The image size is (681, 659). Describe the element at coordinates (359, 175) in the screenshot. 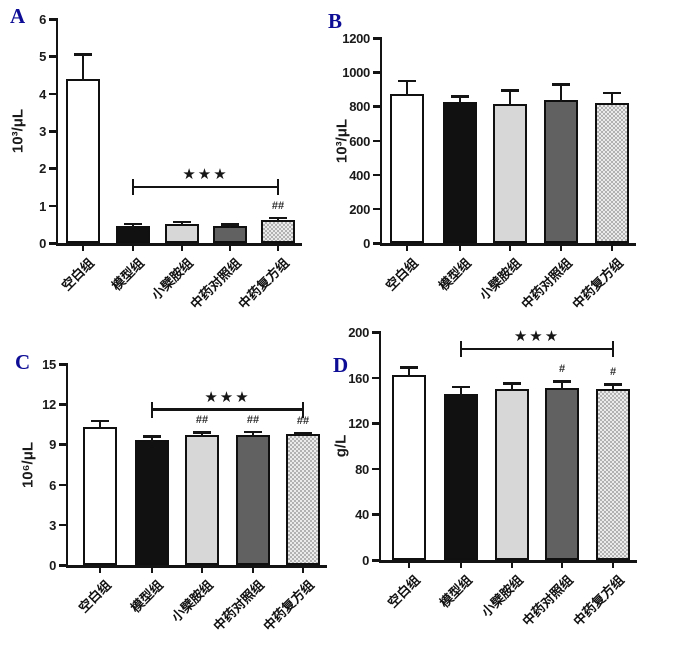

I see `y-tick-label: 400` at that location.